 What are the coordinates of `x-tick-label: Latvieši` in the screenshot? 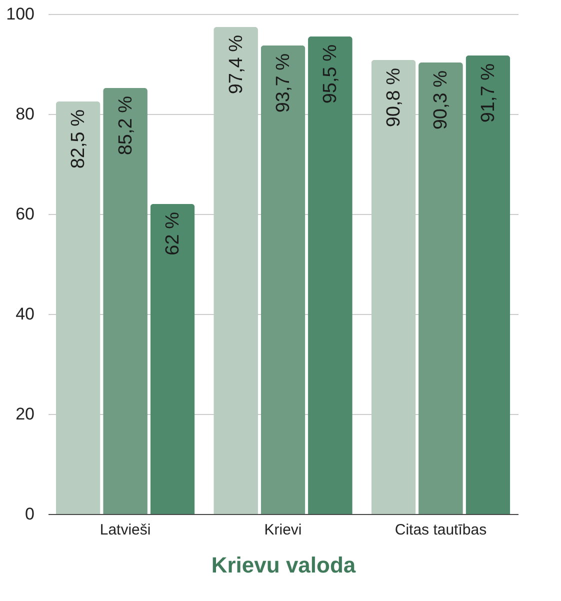 It's located at (125, 530).